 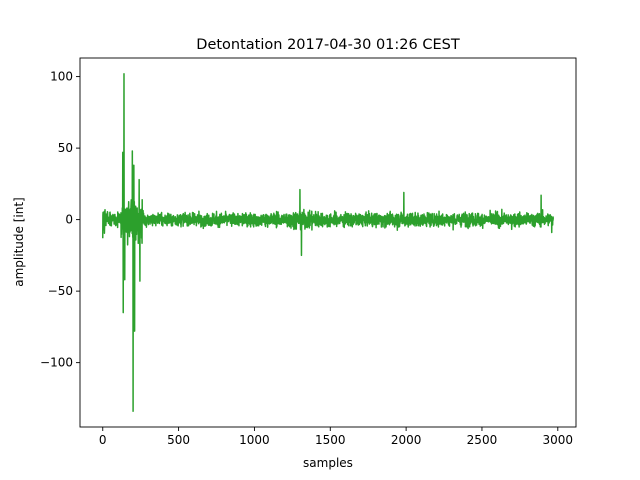 I want to click on y-axis-label: amplitude [int], so click(x=19, y=241).